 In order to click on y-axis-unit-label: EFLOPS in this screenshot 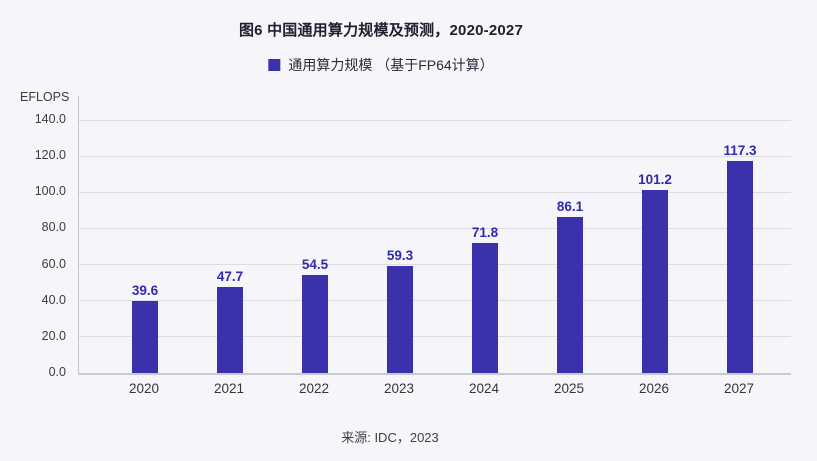, I will do `click(45, 97)`.